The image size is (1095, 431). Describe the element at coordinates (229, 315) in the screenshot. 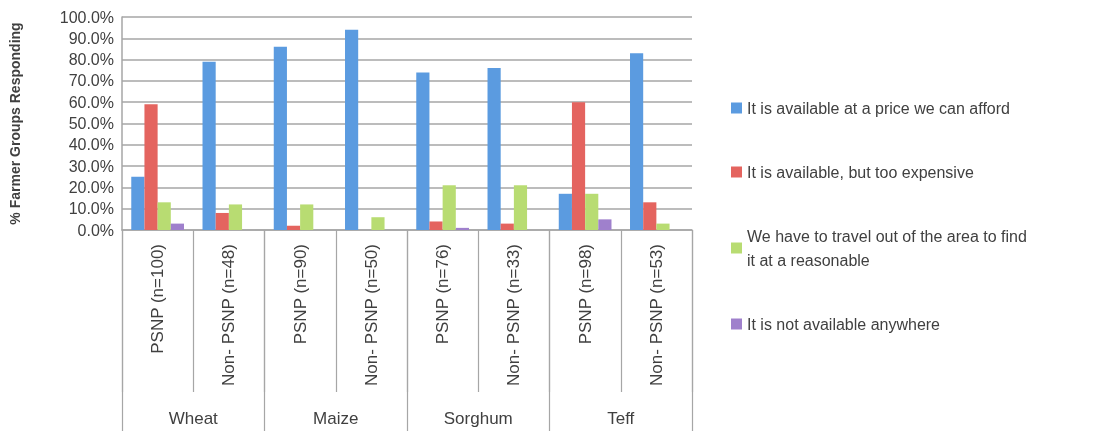

I see `x-tick-label: Non- PSNP (n=48)` at that location.